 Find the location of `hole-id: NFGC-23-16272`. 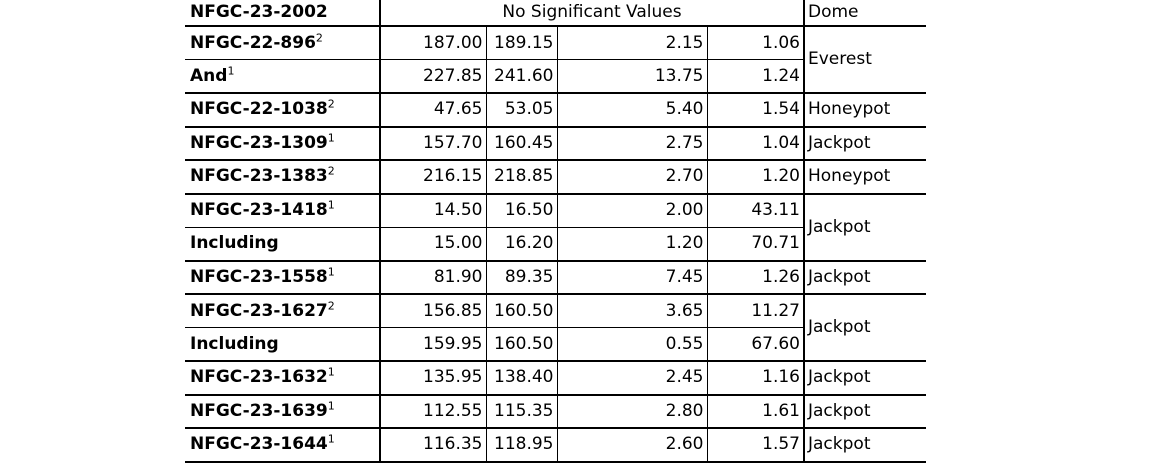

hole-id: NFGC-23-16272 is located at coordinates (283, 311).